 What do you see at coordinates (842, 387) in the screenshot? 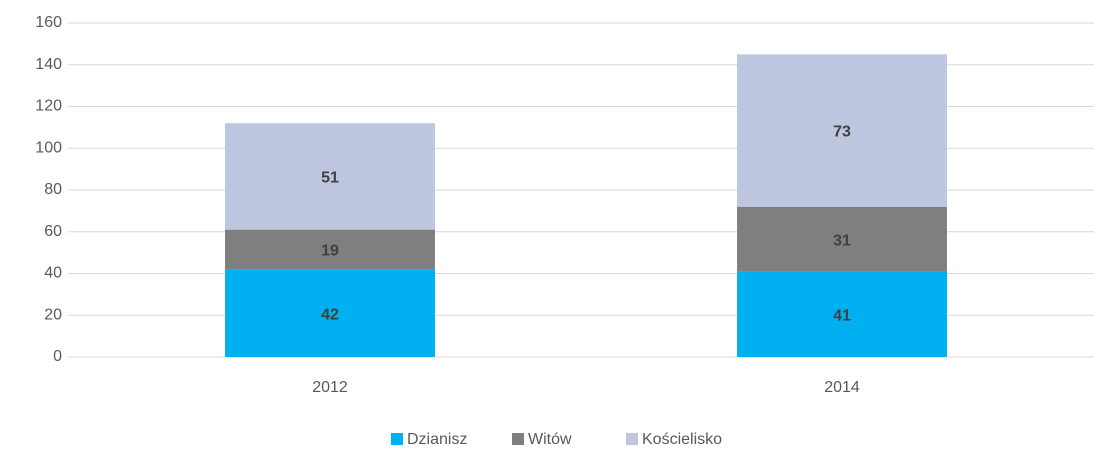
I see `x-tick-label: 2014` at bounding box center [842, 387].